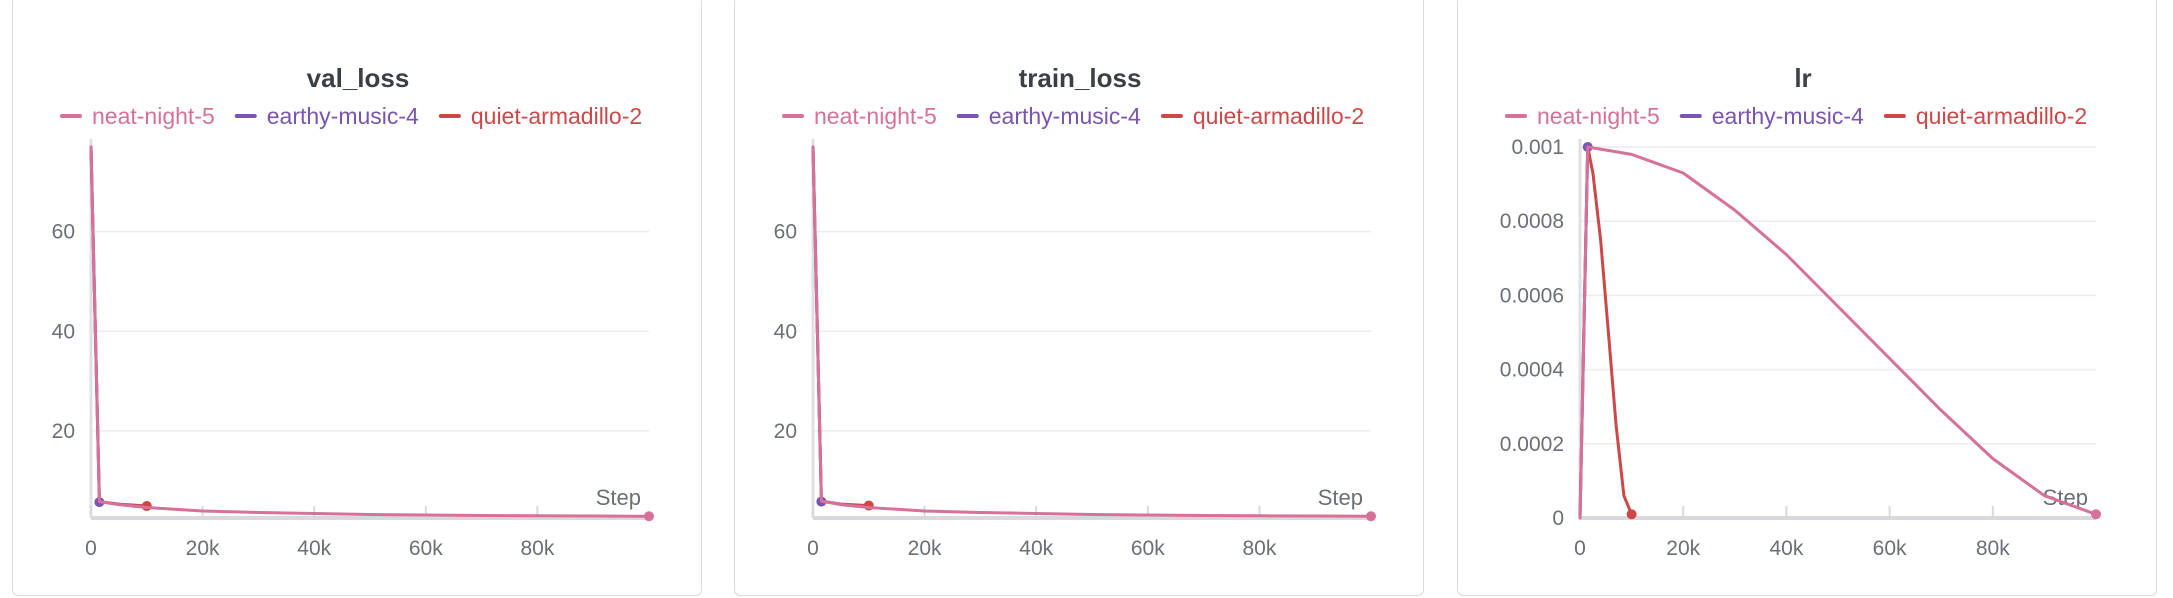  Describe the element at coordinates (1340, 497) in the screenshot. I see `chart1-x-axis-label: Step` at that location.